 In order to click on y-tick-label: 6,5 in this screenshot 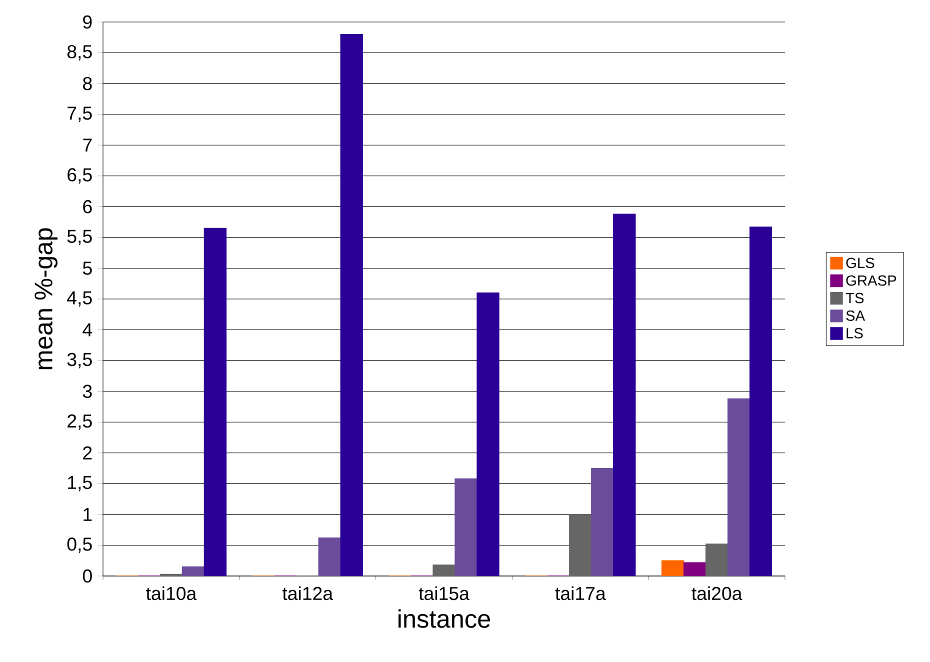, I will do `click(80, 176)`.